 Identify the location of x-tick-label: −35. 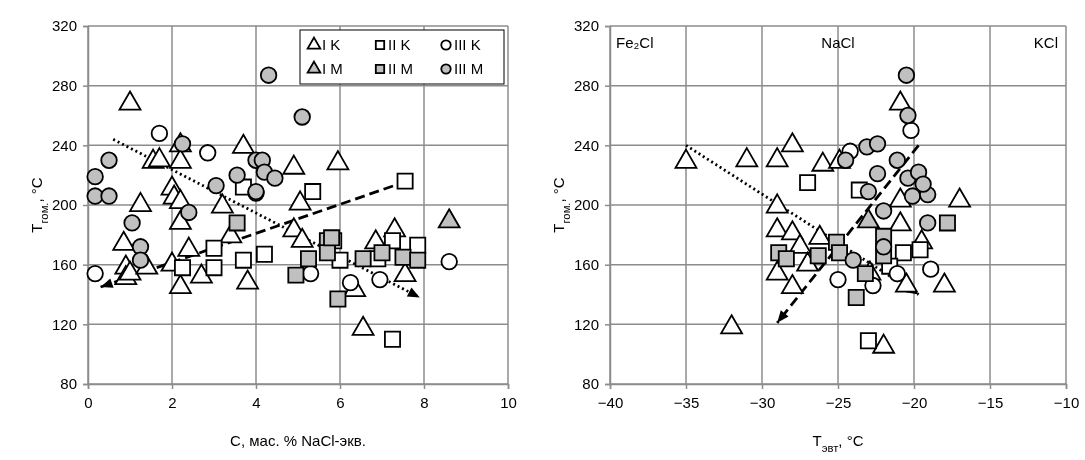
(686, 402).